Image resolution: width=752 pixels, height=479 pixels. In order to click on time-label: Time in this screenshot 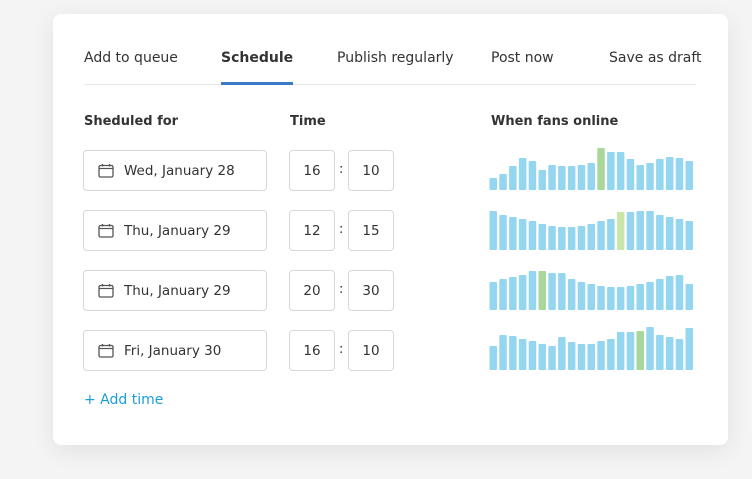, I will do `click(308, 121)`.